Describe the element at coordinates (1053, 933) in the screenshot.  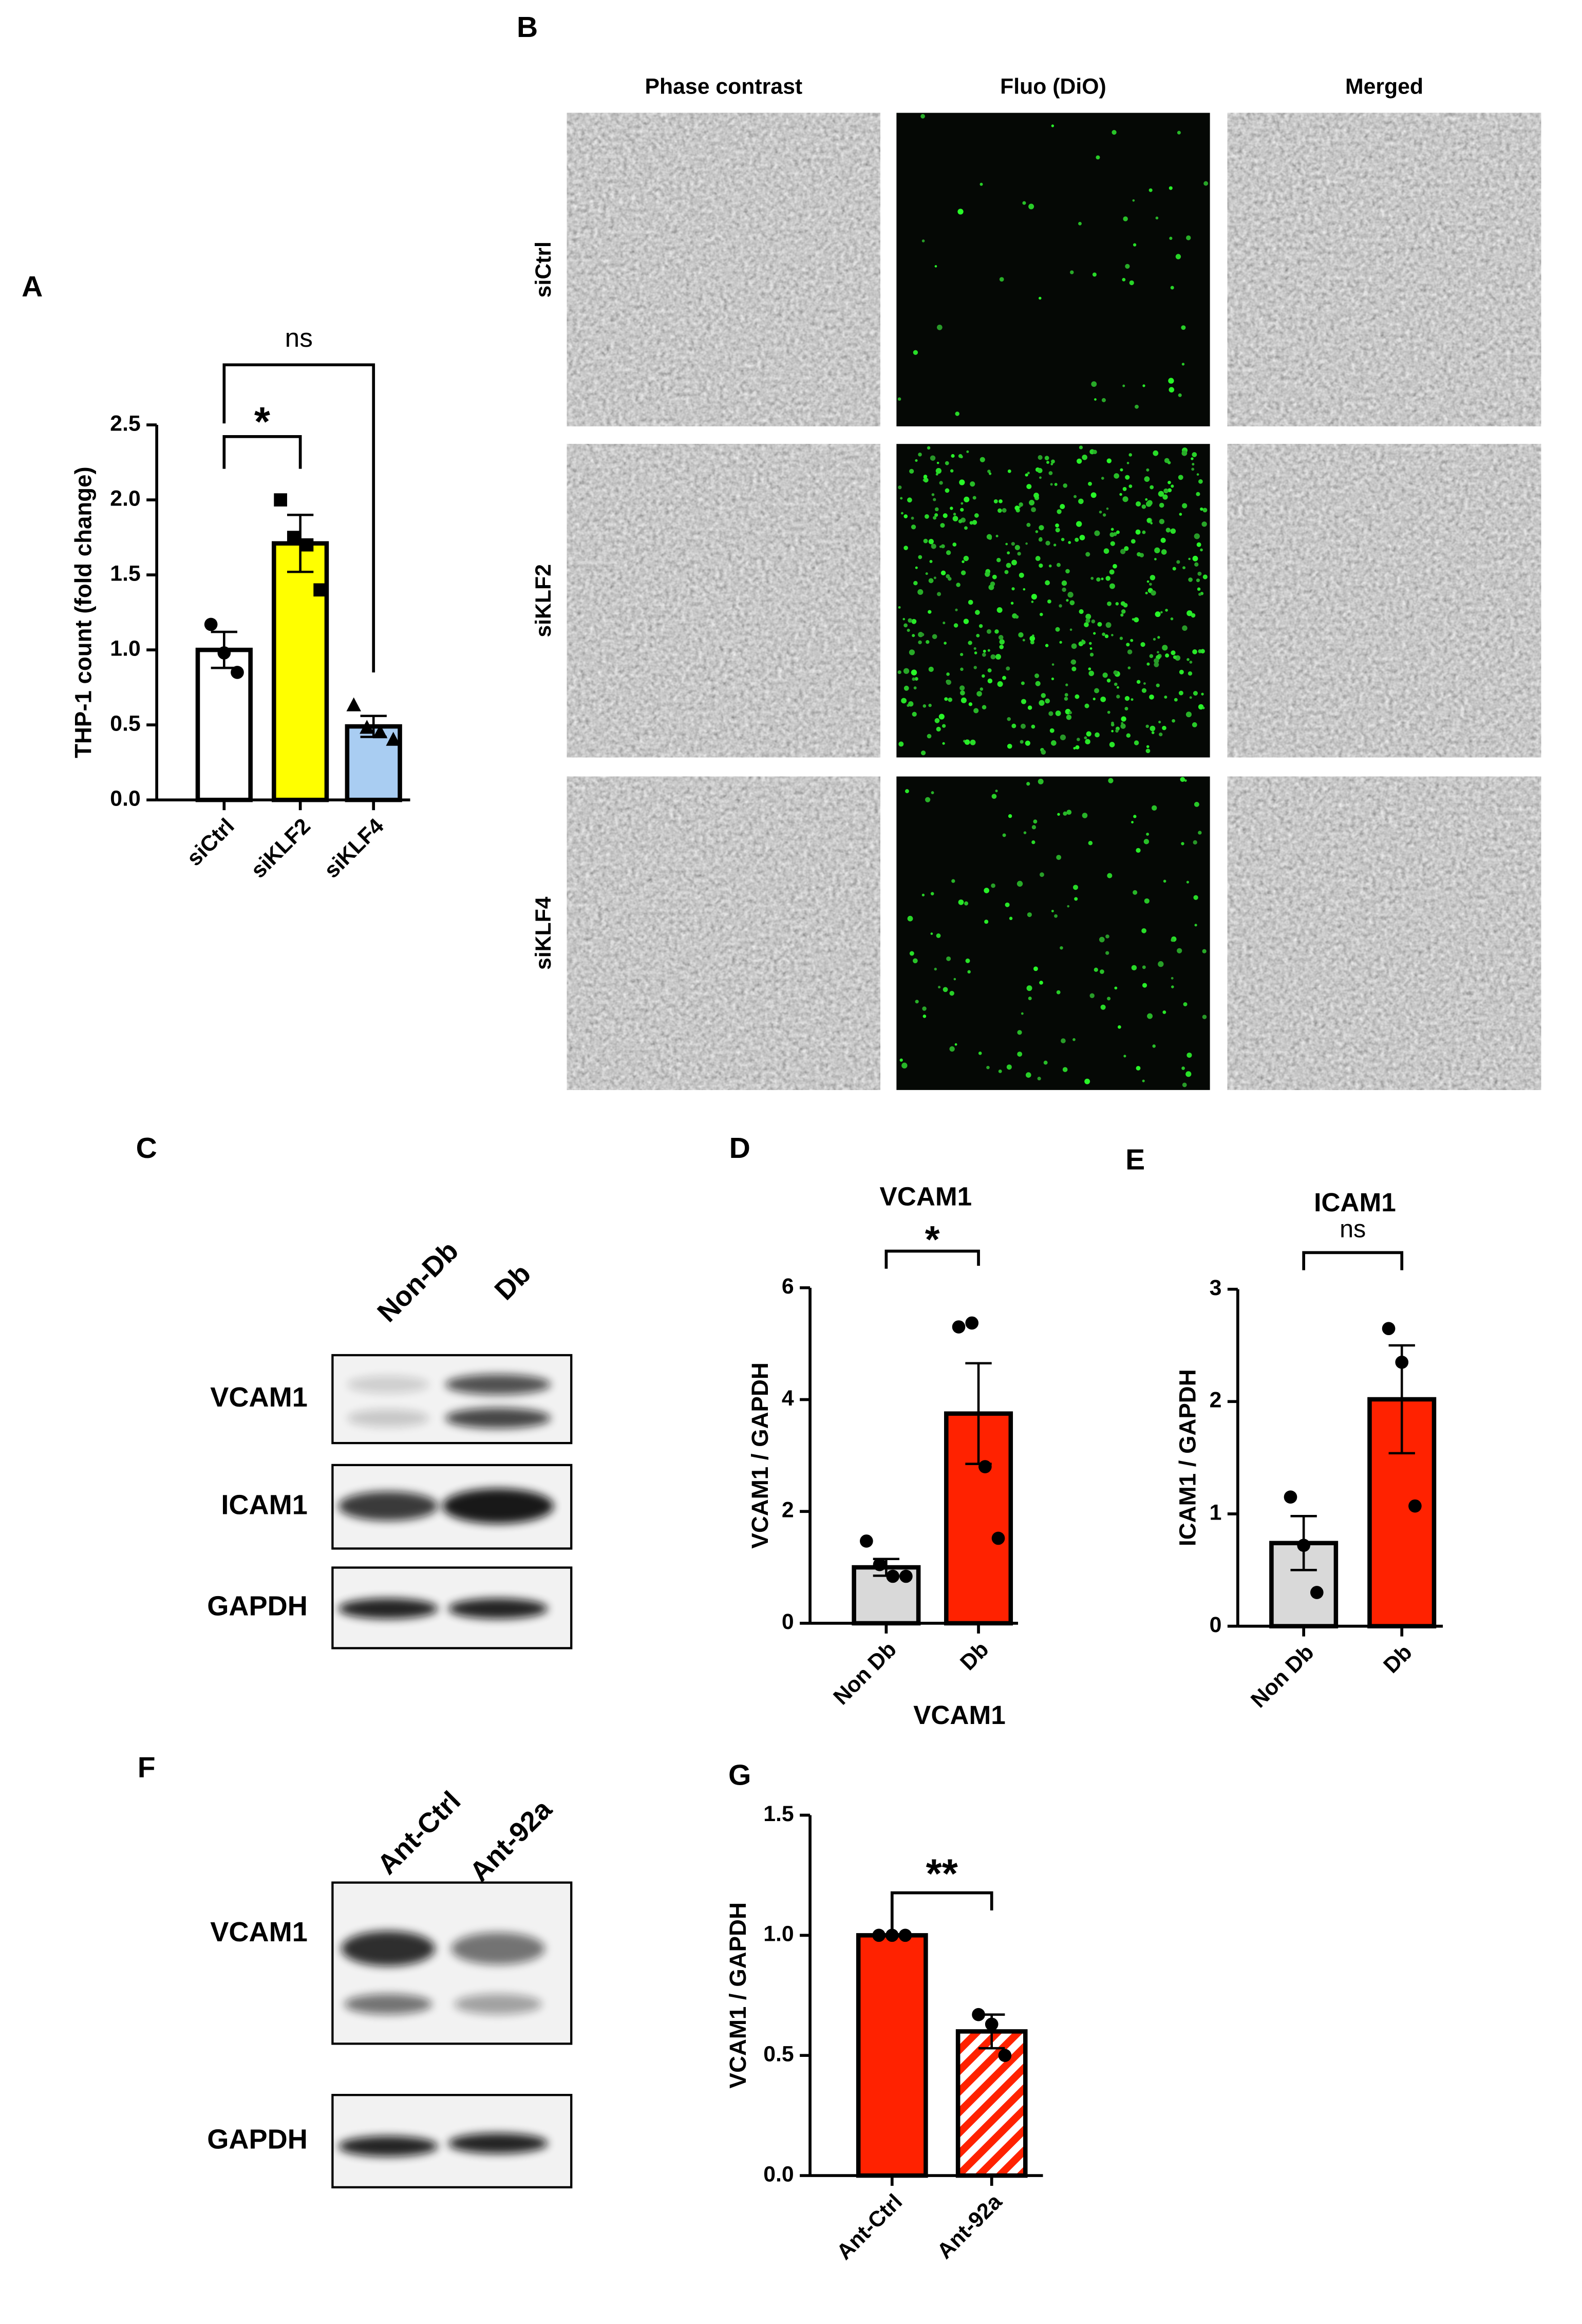
I see `fluorescence-image` at that location.